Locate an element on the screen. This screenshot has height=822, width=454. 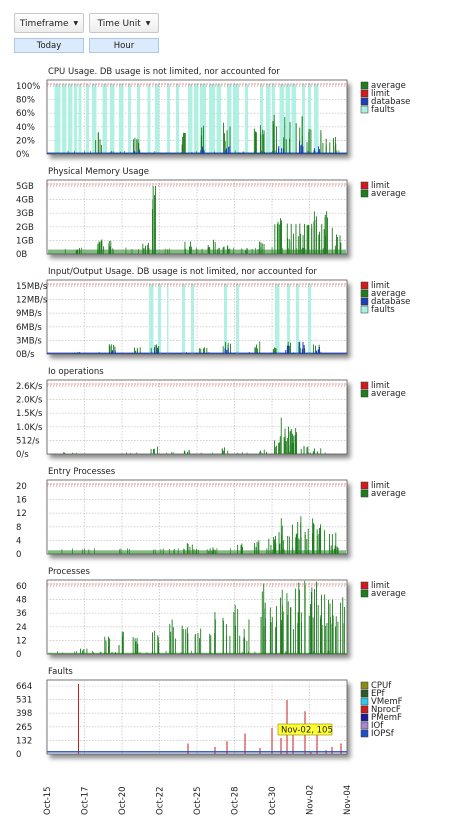
y-tick-label: 12 is located at coordinates (21, 641).